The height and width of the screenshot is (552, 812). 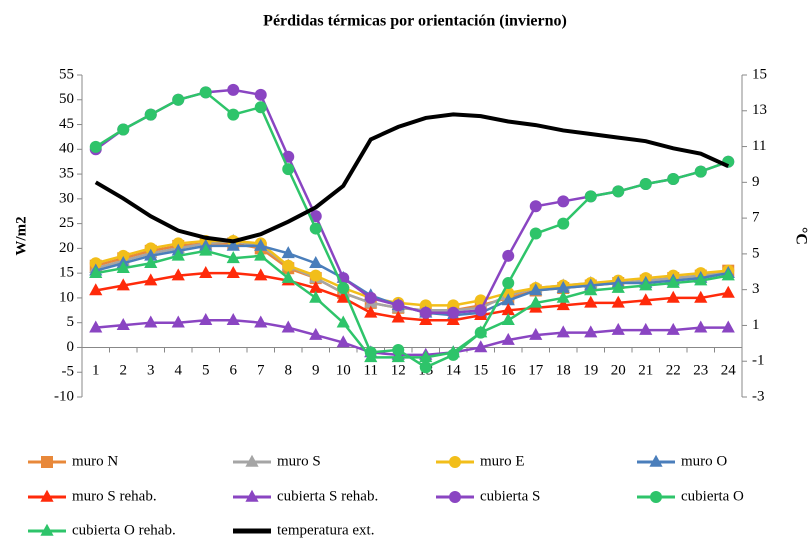 What do you see at coordinates (316, 370) in the screenshot?
I see `x-tick-label: 9` at bounding box center [316, 370].